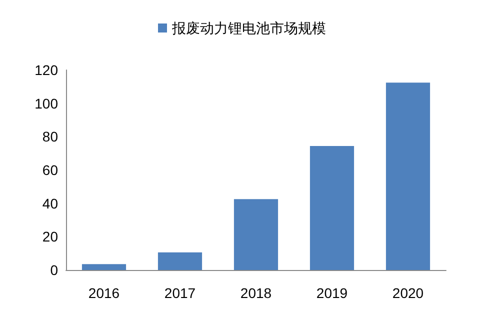 The width and height of the screenshot is (484, 328). Describe the element at coordinates (256, 293) in the screenshot. I see `x-tick-label: 2018` at that location.